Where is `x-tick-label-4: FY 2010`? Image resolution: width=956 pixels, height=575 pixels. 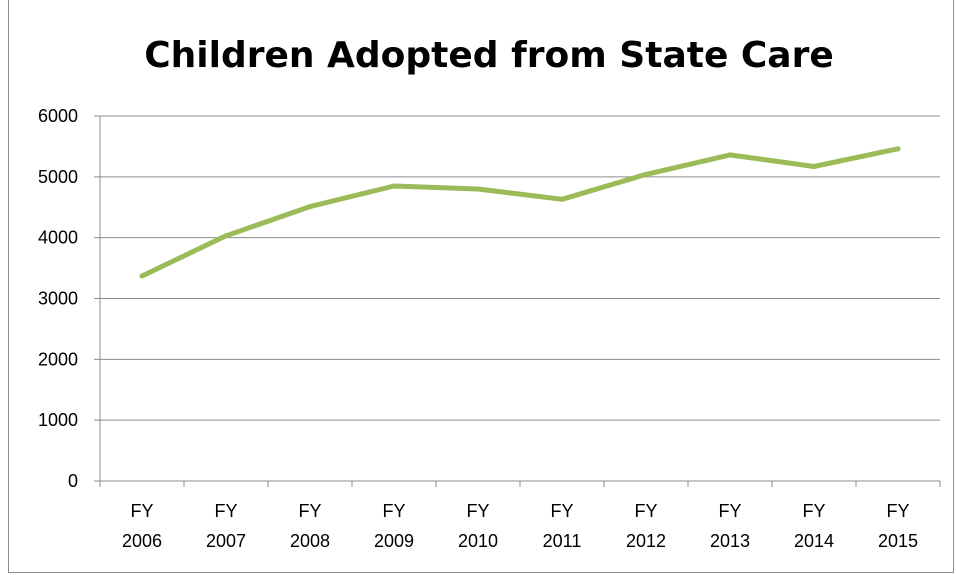
x-tick-label-4: FY 2010 is located at coordinates (478, 526).